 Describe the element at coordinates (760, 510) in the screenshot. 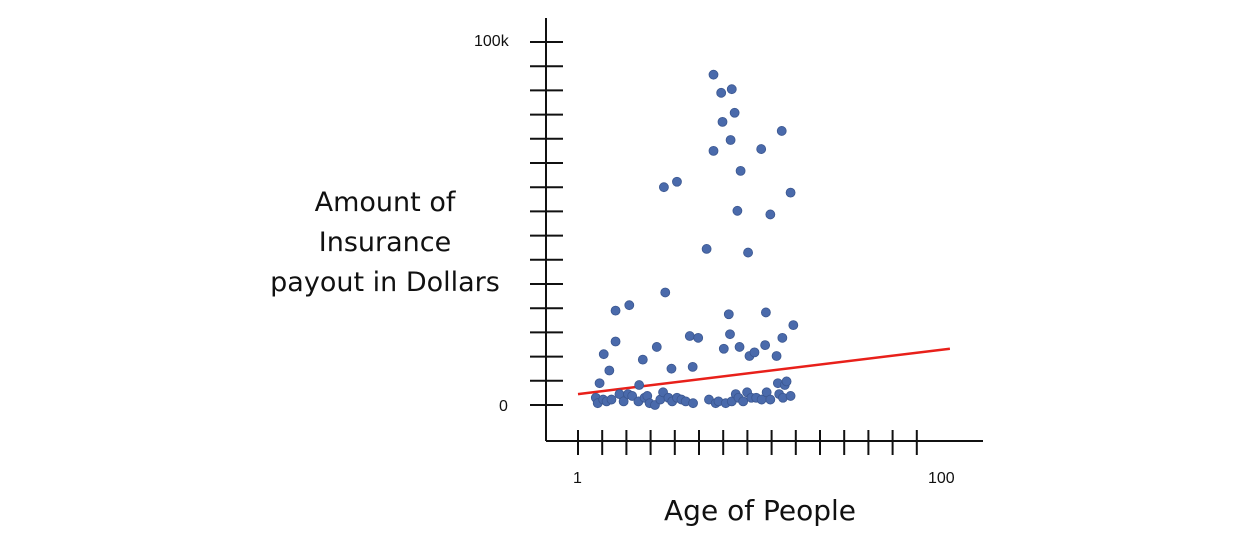

I see `x-axis-label: Age of People` at that location.